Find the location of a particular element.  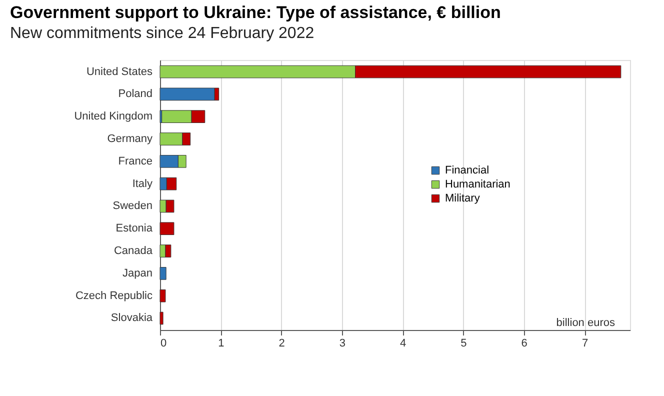

x-tick-label: 3 is located at coordinates (342, 344).